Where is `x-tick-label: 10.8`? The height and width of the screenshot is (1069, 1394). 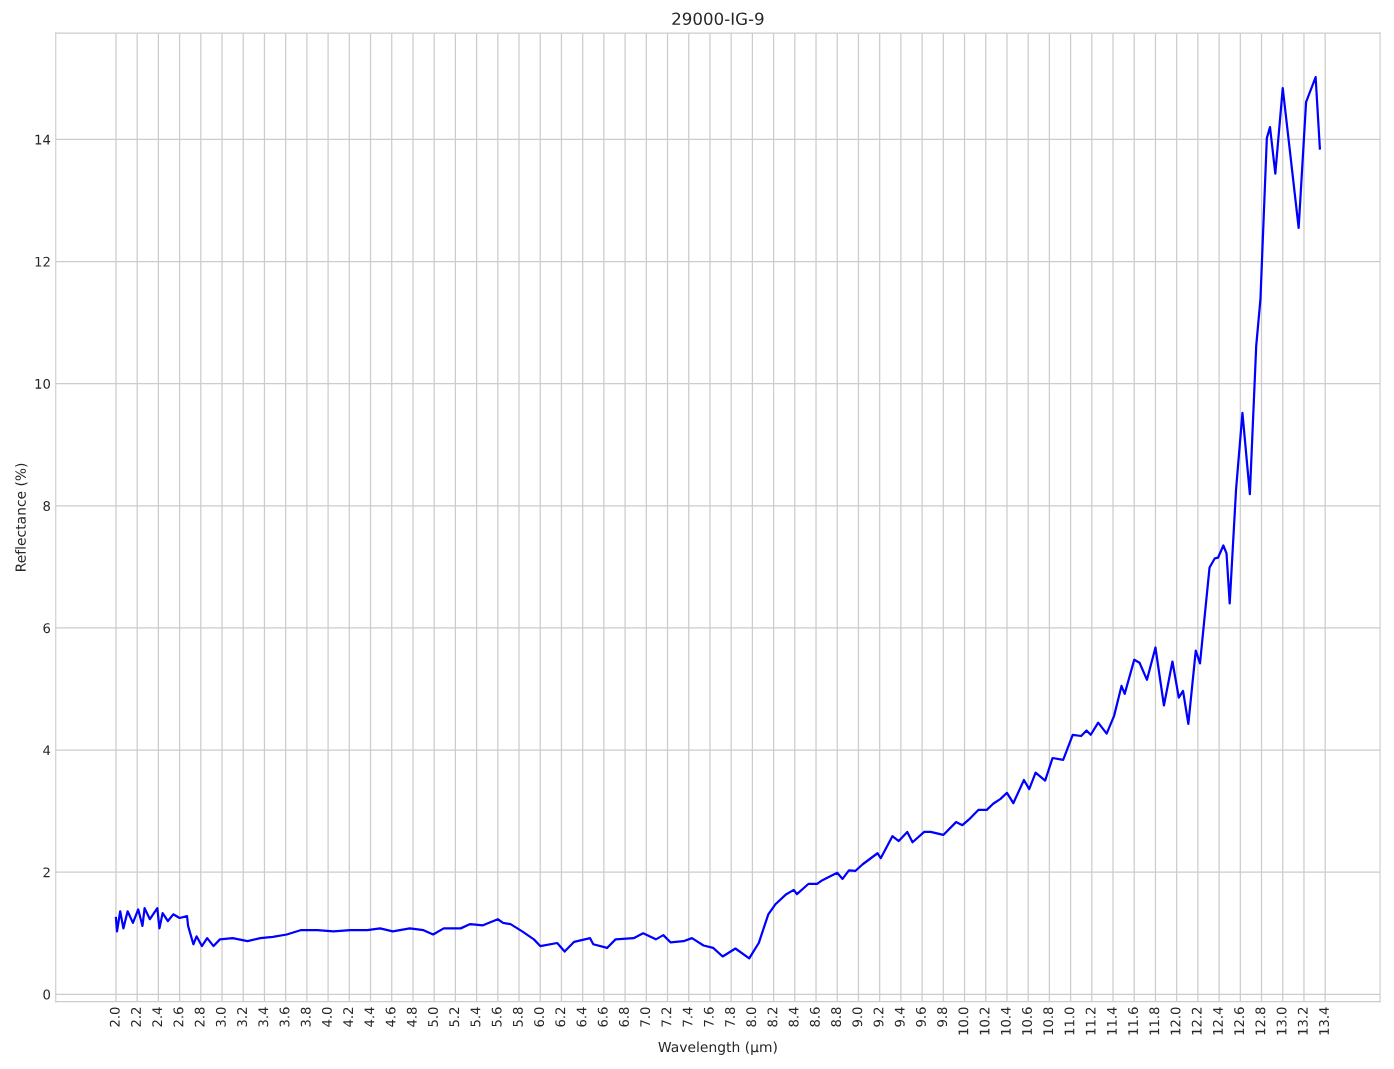
x-tick-label: 10.8 is located at coordinates (1048, 1021).